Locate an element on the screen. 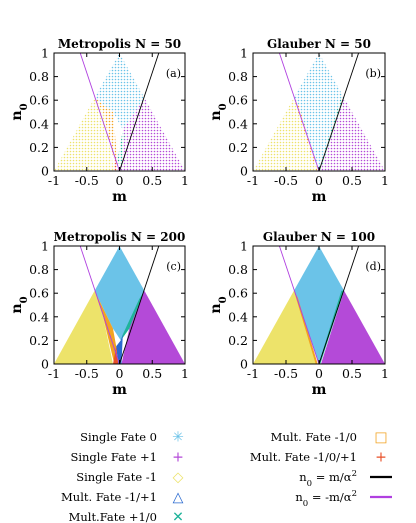  panel-title: Glauber N = 50 is located at coordinates (319, 44).